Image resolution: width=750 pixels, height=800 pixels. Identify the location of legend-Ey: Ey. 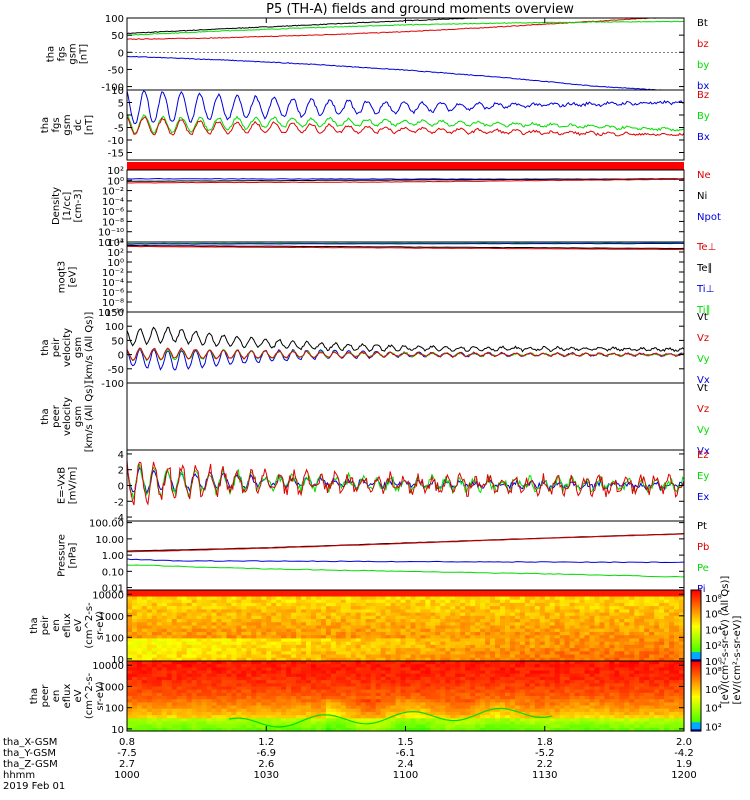
(703, 476).